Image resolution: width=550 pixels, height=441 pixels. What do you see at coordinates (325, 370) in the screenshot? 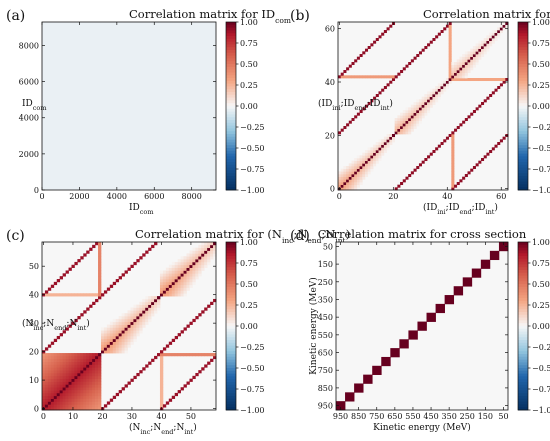
I see `y-tick-label: 750` at bounding box center [325, 370].